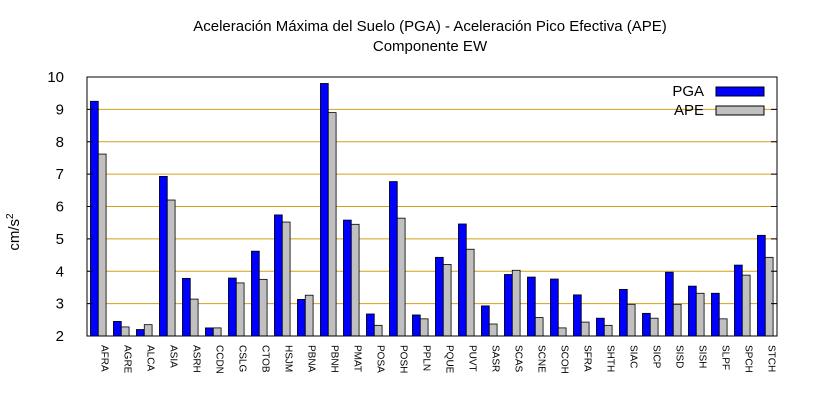  What do you see at coordinates (518, 359) in the screenshot?
I see `x-category-label: SCAS` at bounding box center [518, 359].